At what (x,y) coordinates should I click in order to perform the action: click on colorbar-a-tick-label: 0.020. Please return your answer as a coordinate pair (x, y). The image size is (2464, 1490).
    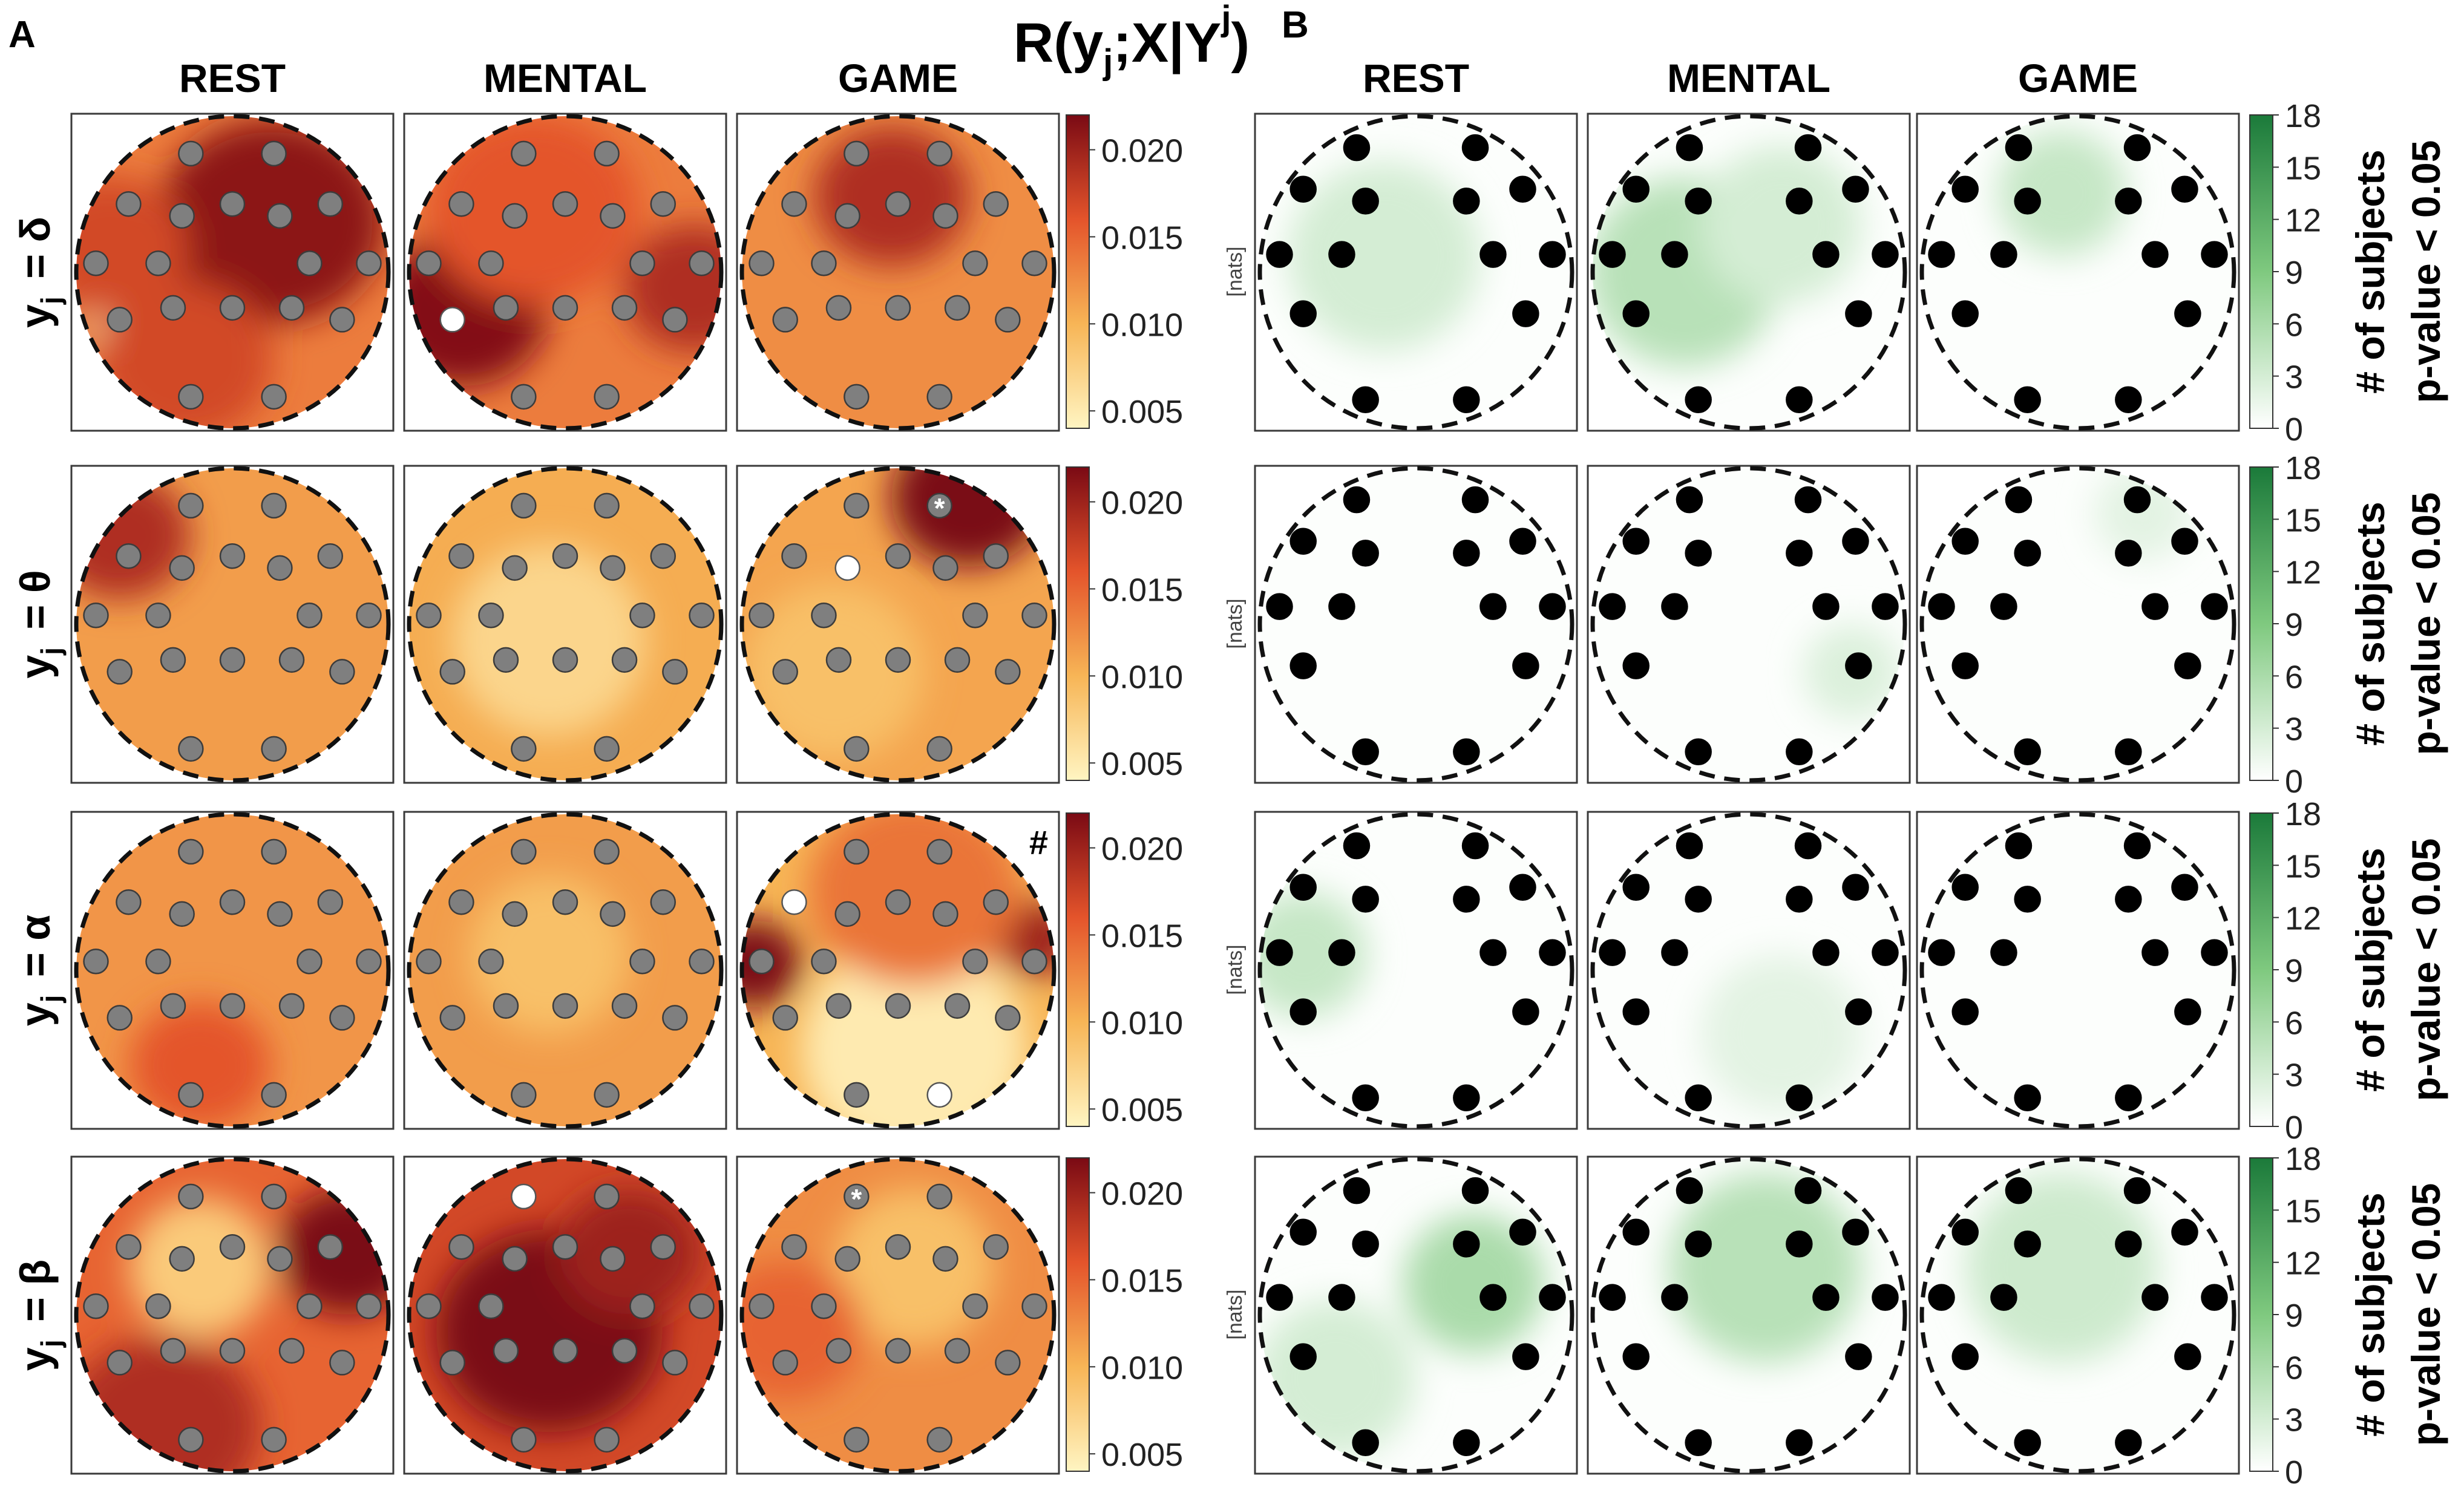
    Looking at the image, I should click on (1142, 151).